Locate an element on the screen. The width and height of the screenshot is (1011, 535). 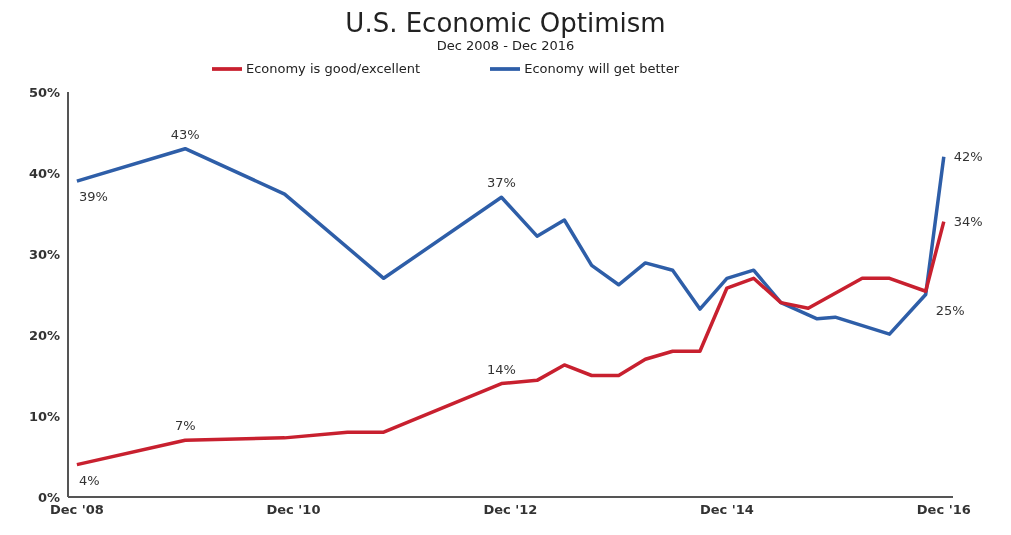
x-tick-label: Dec '08 is located at coordinates (76, 510).